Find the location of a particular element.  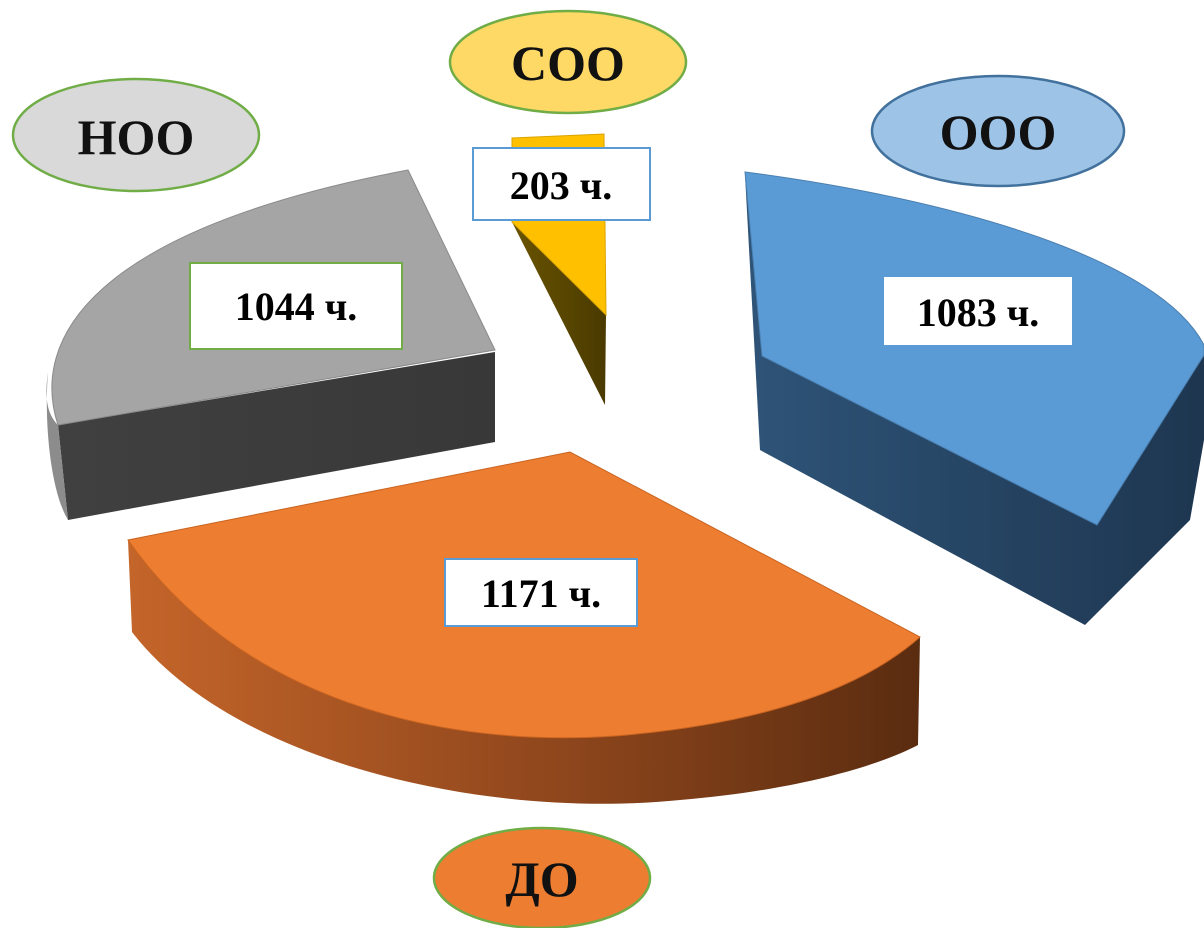

value-box-do: 1171 ч. is located at coordinates (541, 592).